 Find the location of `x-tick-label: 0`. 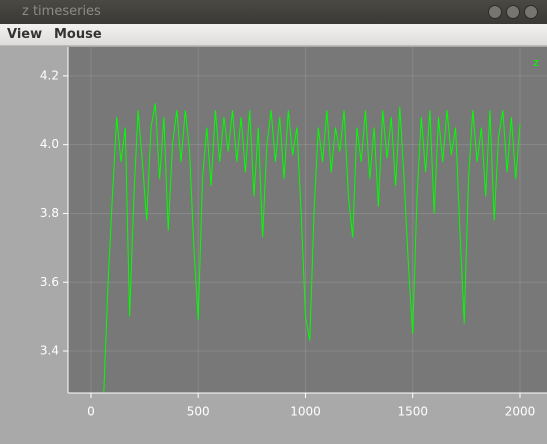

x-tick-label: 0 is located at coordinates (91, 412).